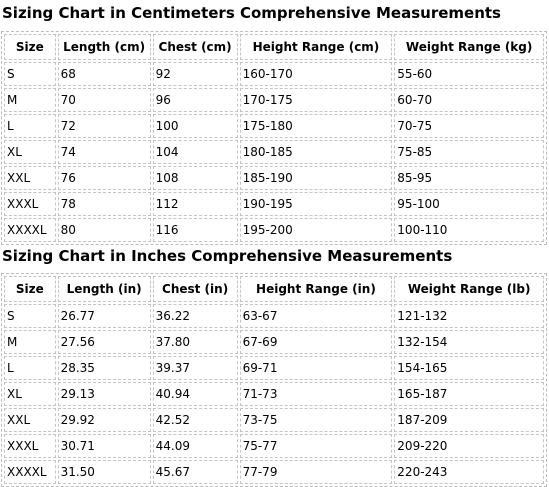 The image size is (549, 487). What do you see at coordinates (104, 368) in the screenshot?
I see `cell-length: 28.35` at bounding box center [104, 368].